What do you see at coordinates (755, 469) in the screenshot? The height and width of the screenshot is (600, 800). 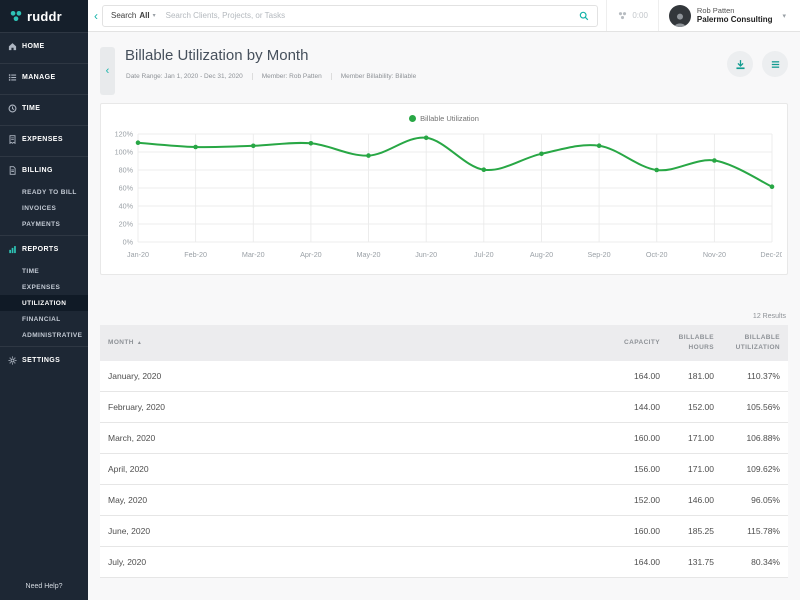 I see `value-cell: 109.62%` at bounding box center [755, 469].